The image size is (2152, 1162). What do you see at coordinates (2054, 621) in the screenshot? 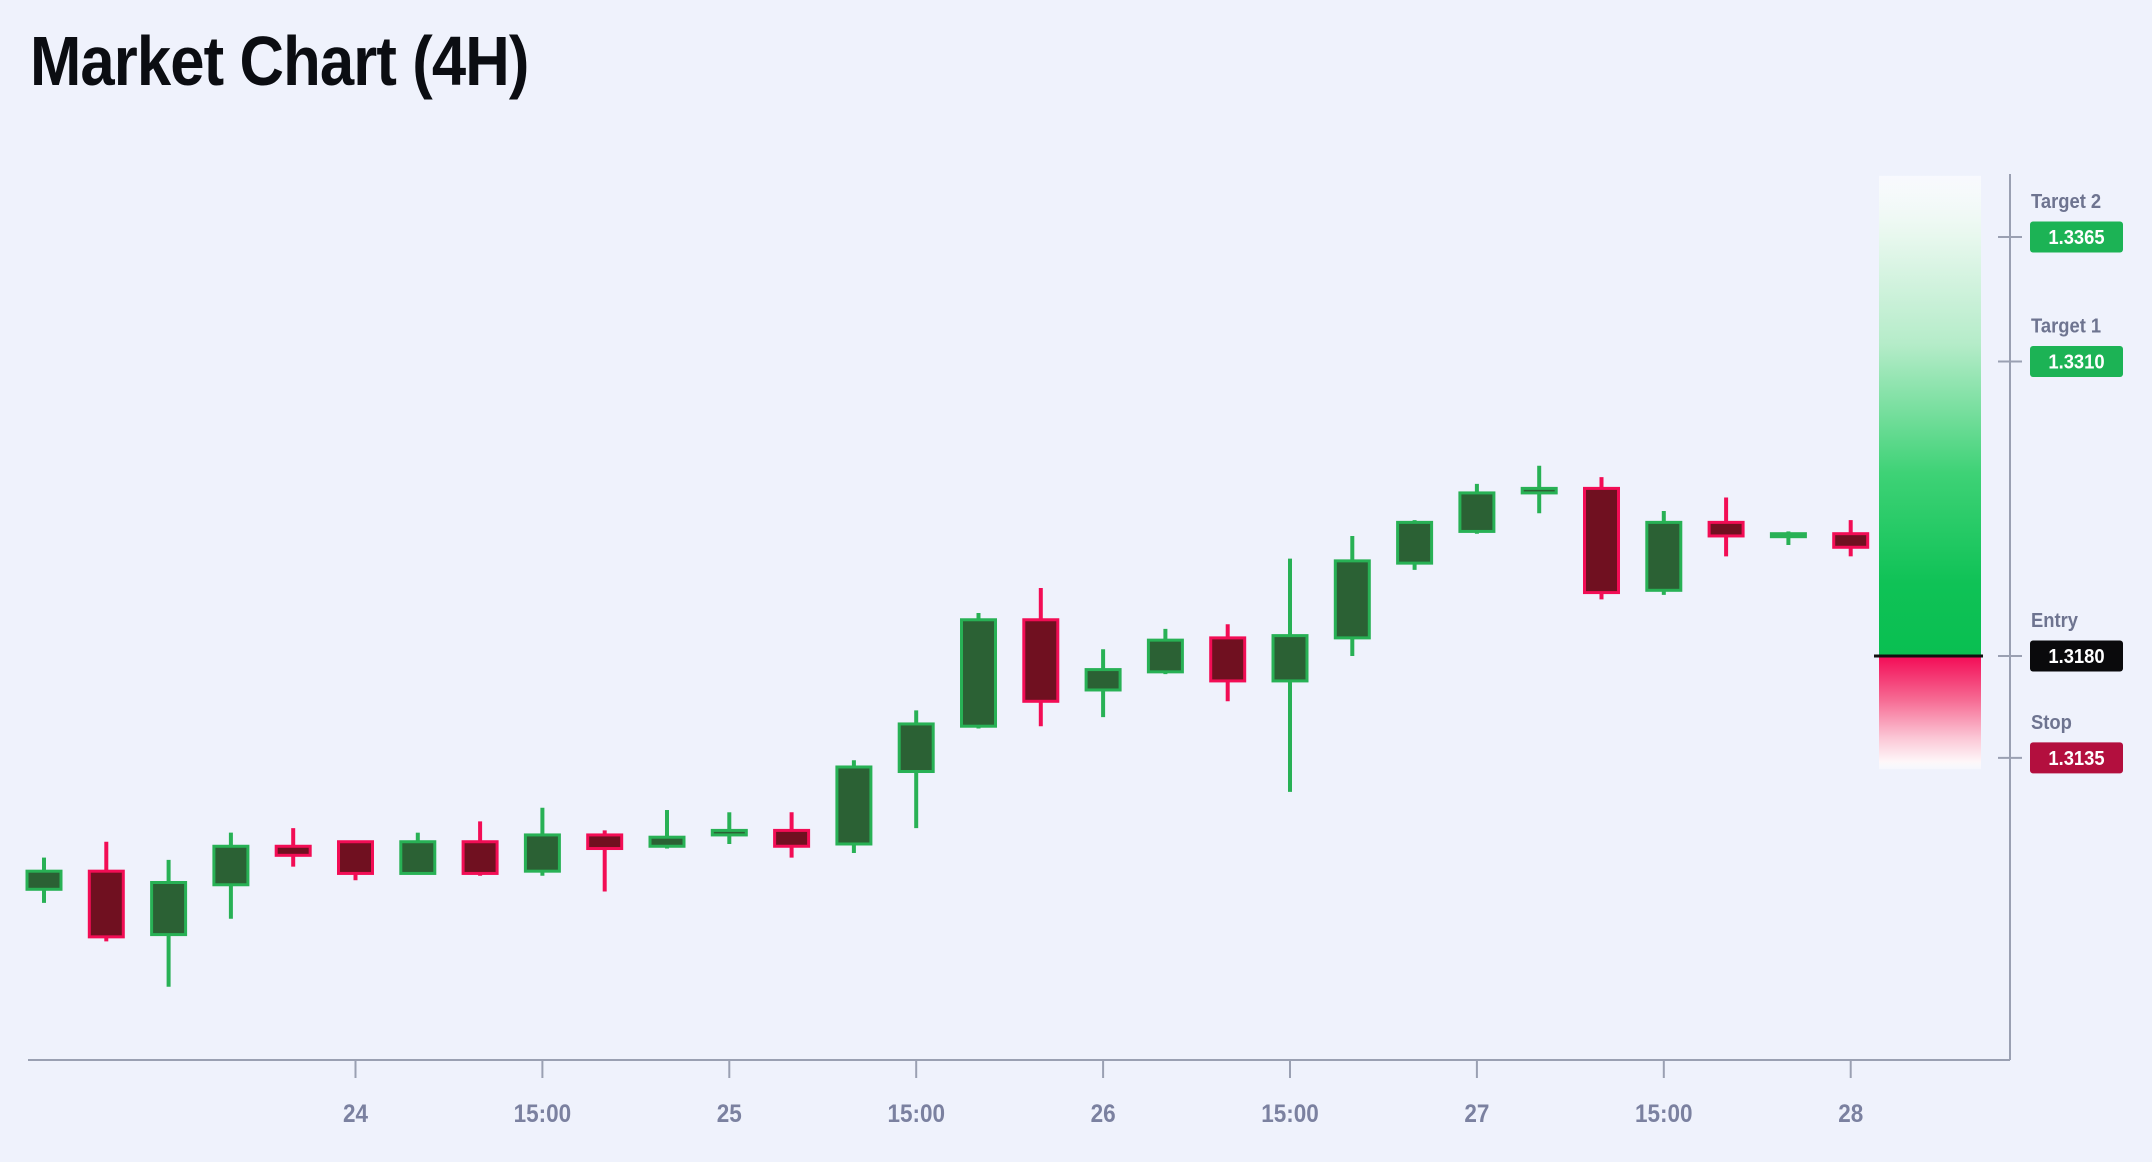
I see `price-level-label-entry: Entry` at bounding box center [2054, 621].